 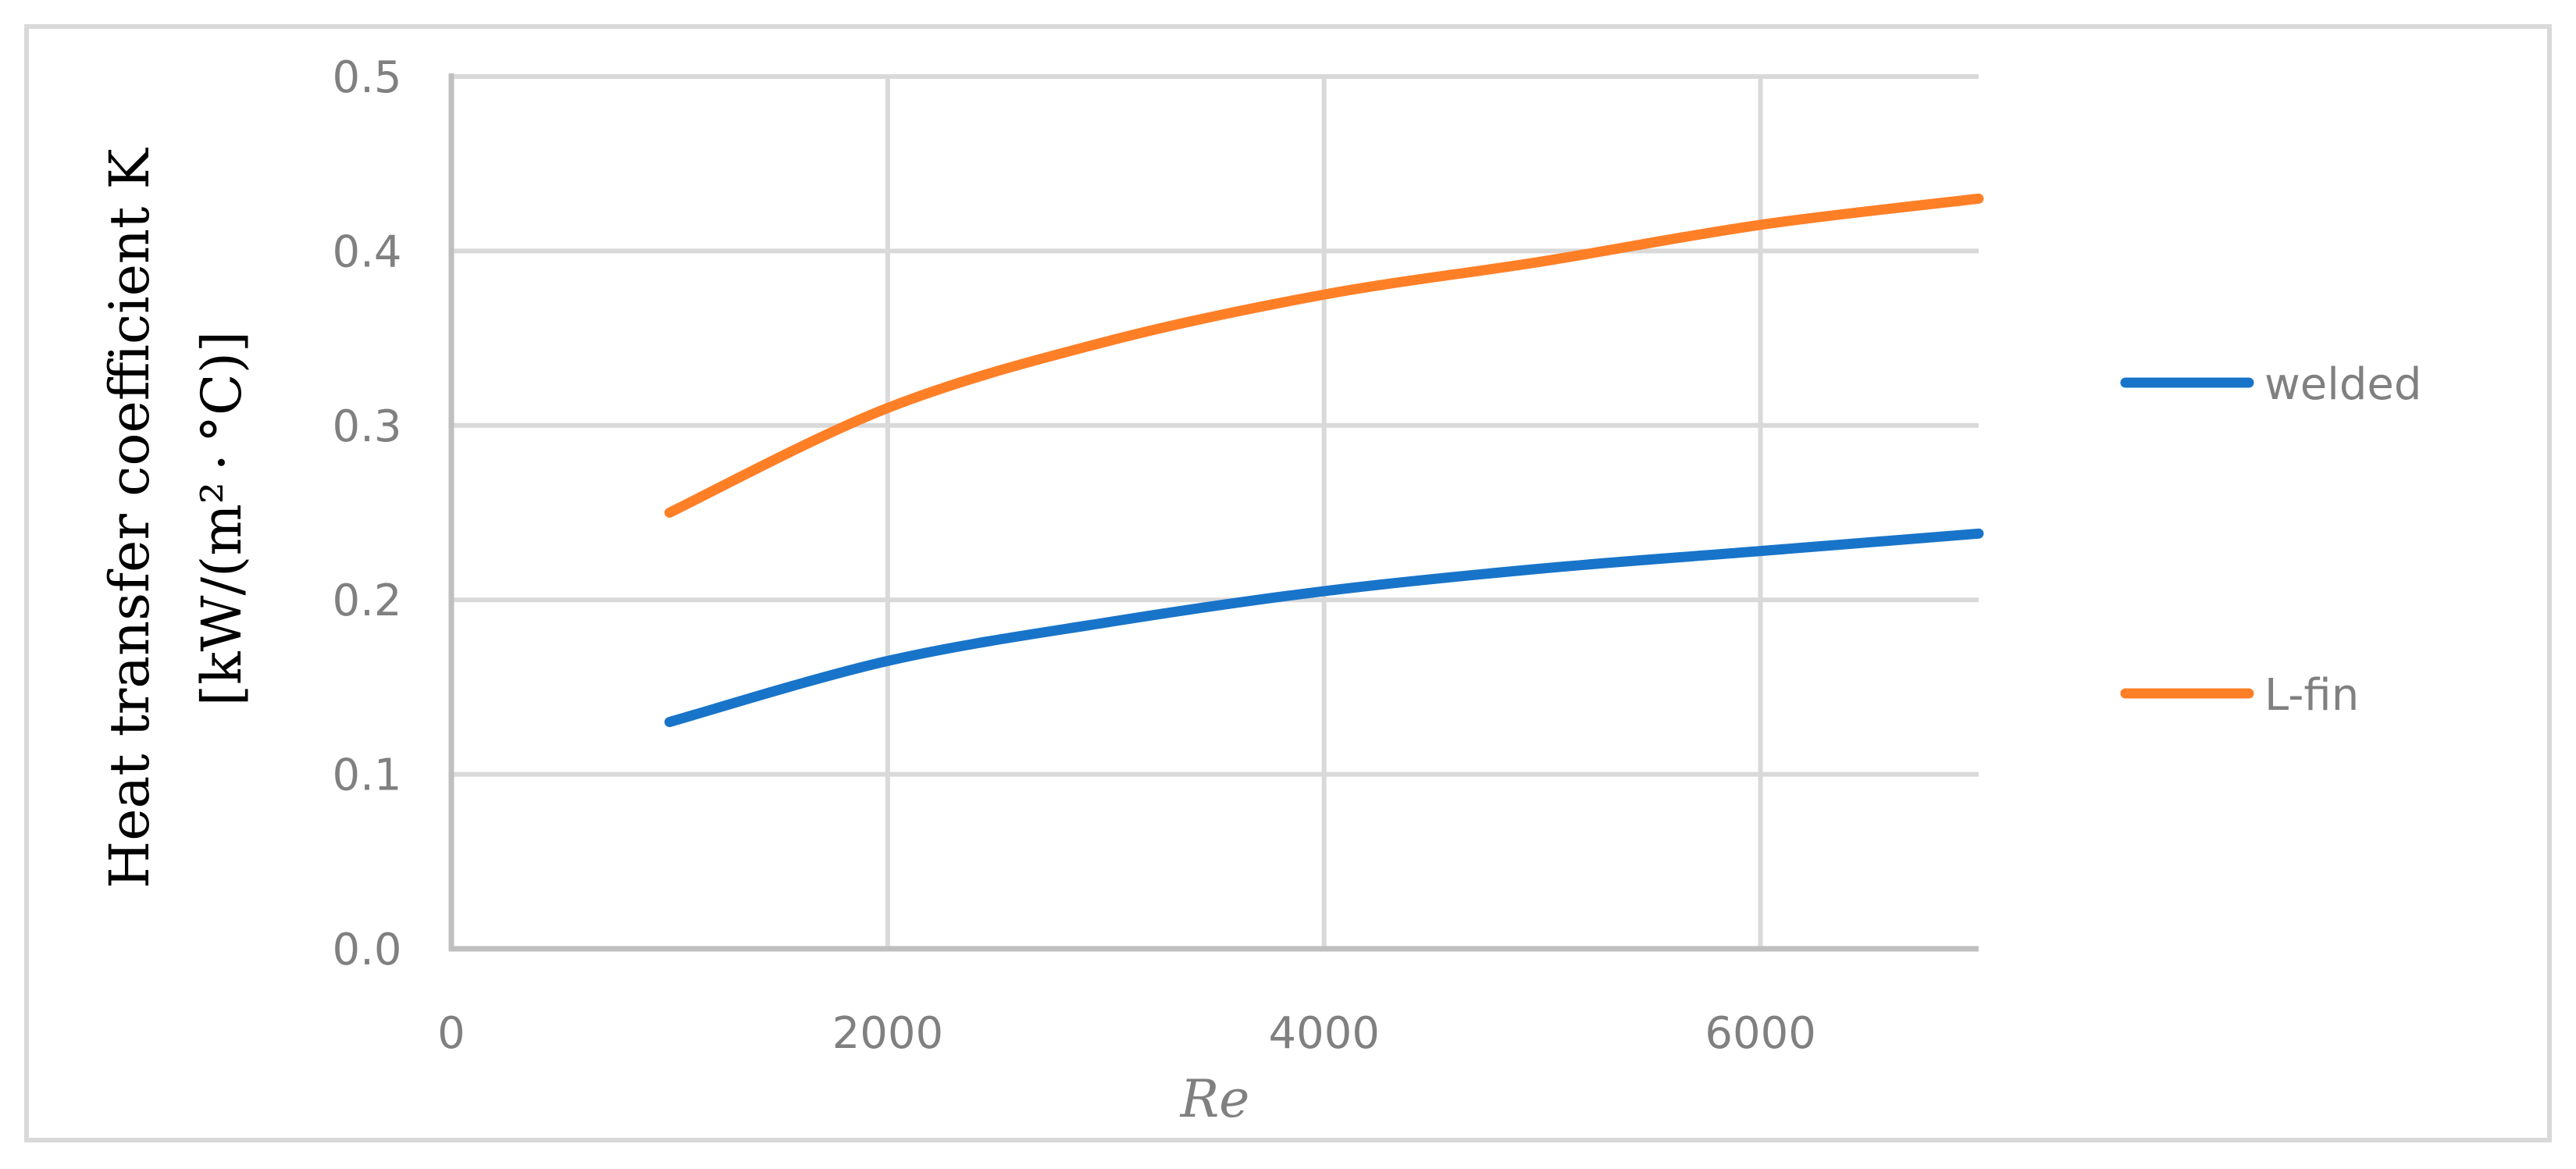 What do you see at coordinates (888, 1033) in the screenshot?
I see `x-tick-label: 2000` at bounding box center [888, 1033].